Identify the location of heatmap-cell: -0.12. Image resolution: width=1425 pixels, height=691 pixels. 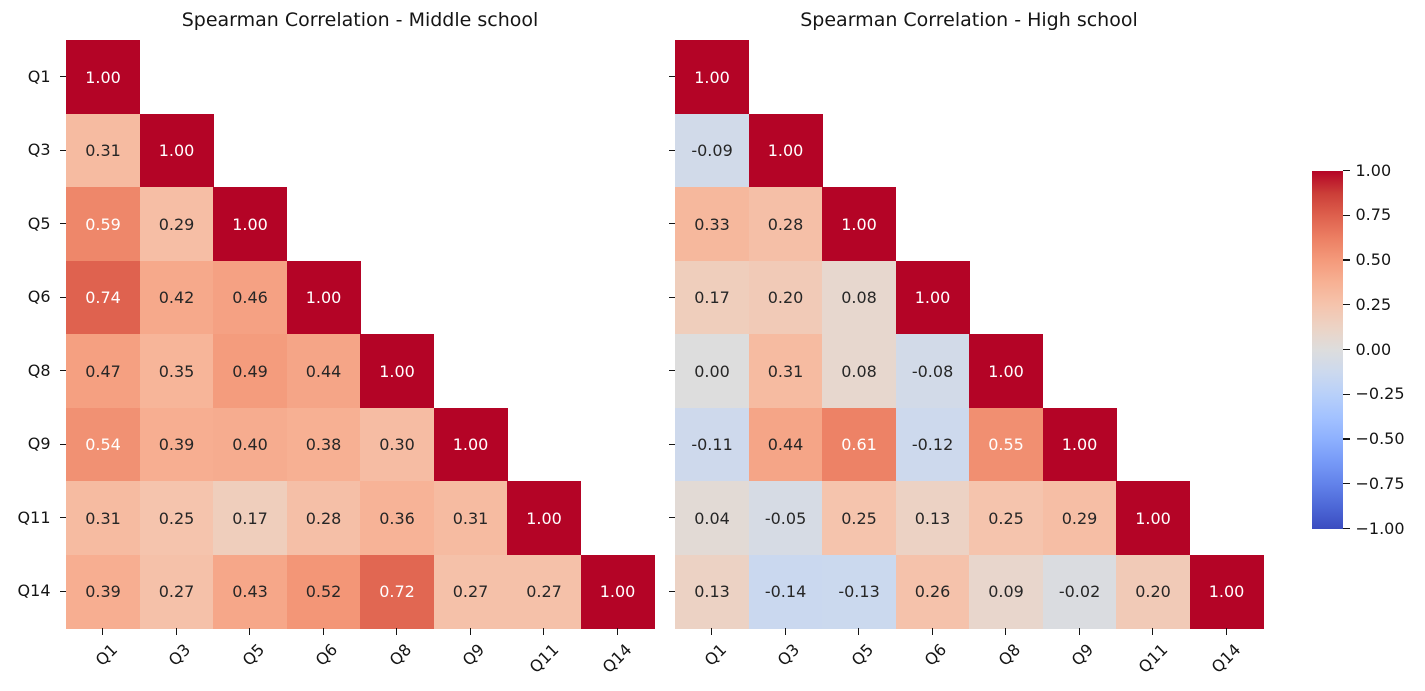
(932, 444).